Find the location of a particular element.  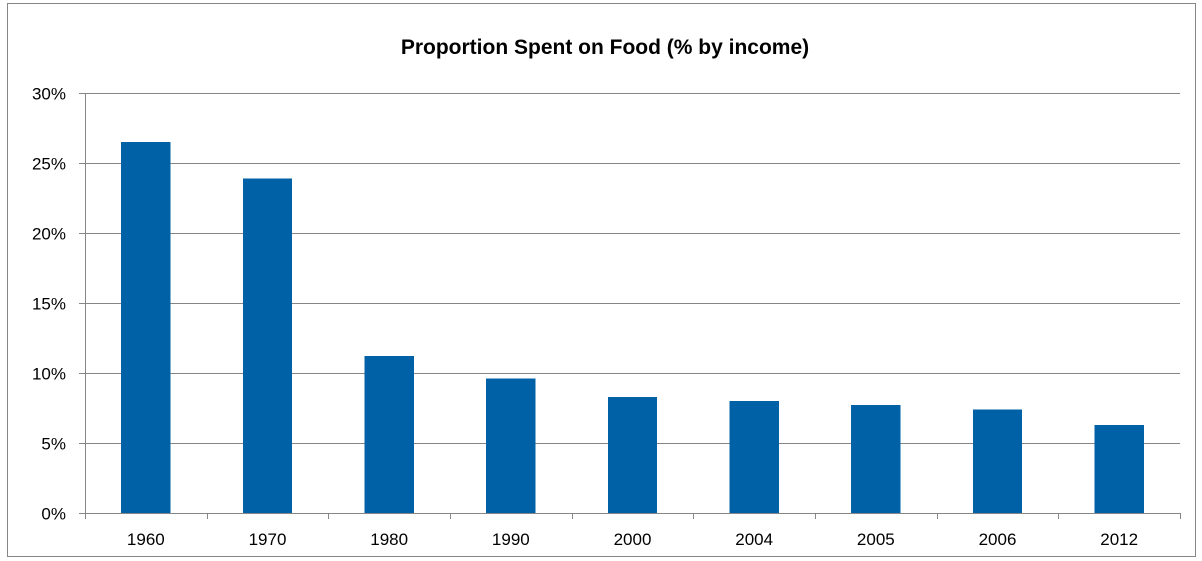

bar-2005 is located at coordinates (876, 459).